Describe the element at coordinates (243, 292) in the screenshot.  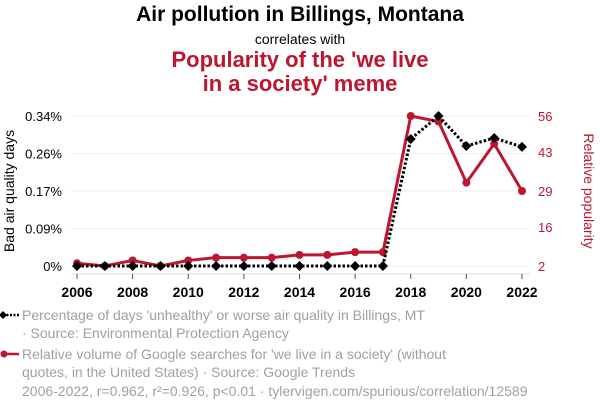
I see `x-tick-label: 2012` at that location.